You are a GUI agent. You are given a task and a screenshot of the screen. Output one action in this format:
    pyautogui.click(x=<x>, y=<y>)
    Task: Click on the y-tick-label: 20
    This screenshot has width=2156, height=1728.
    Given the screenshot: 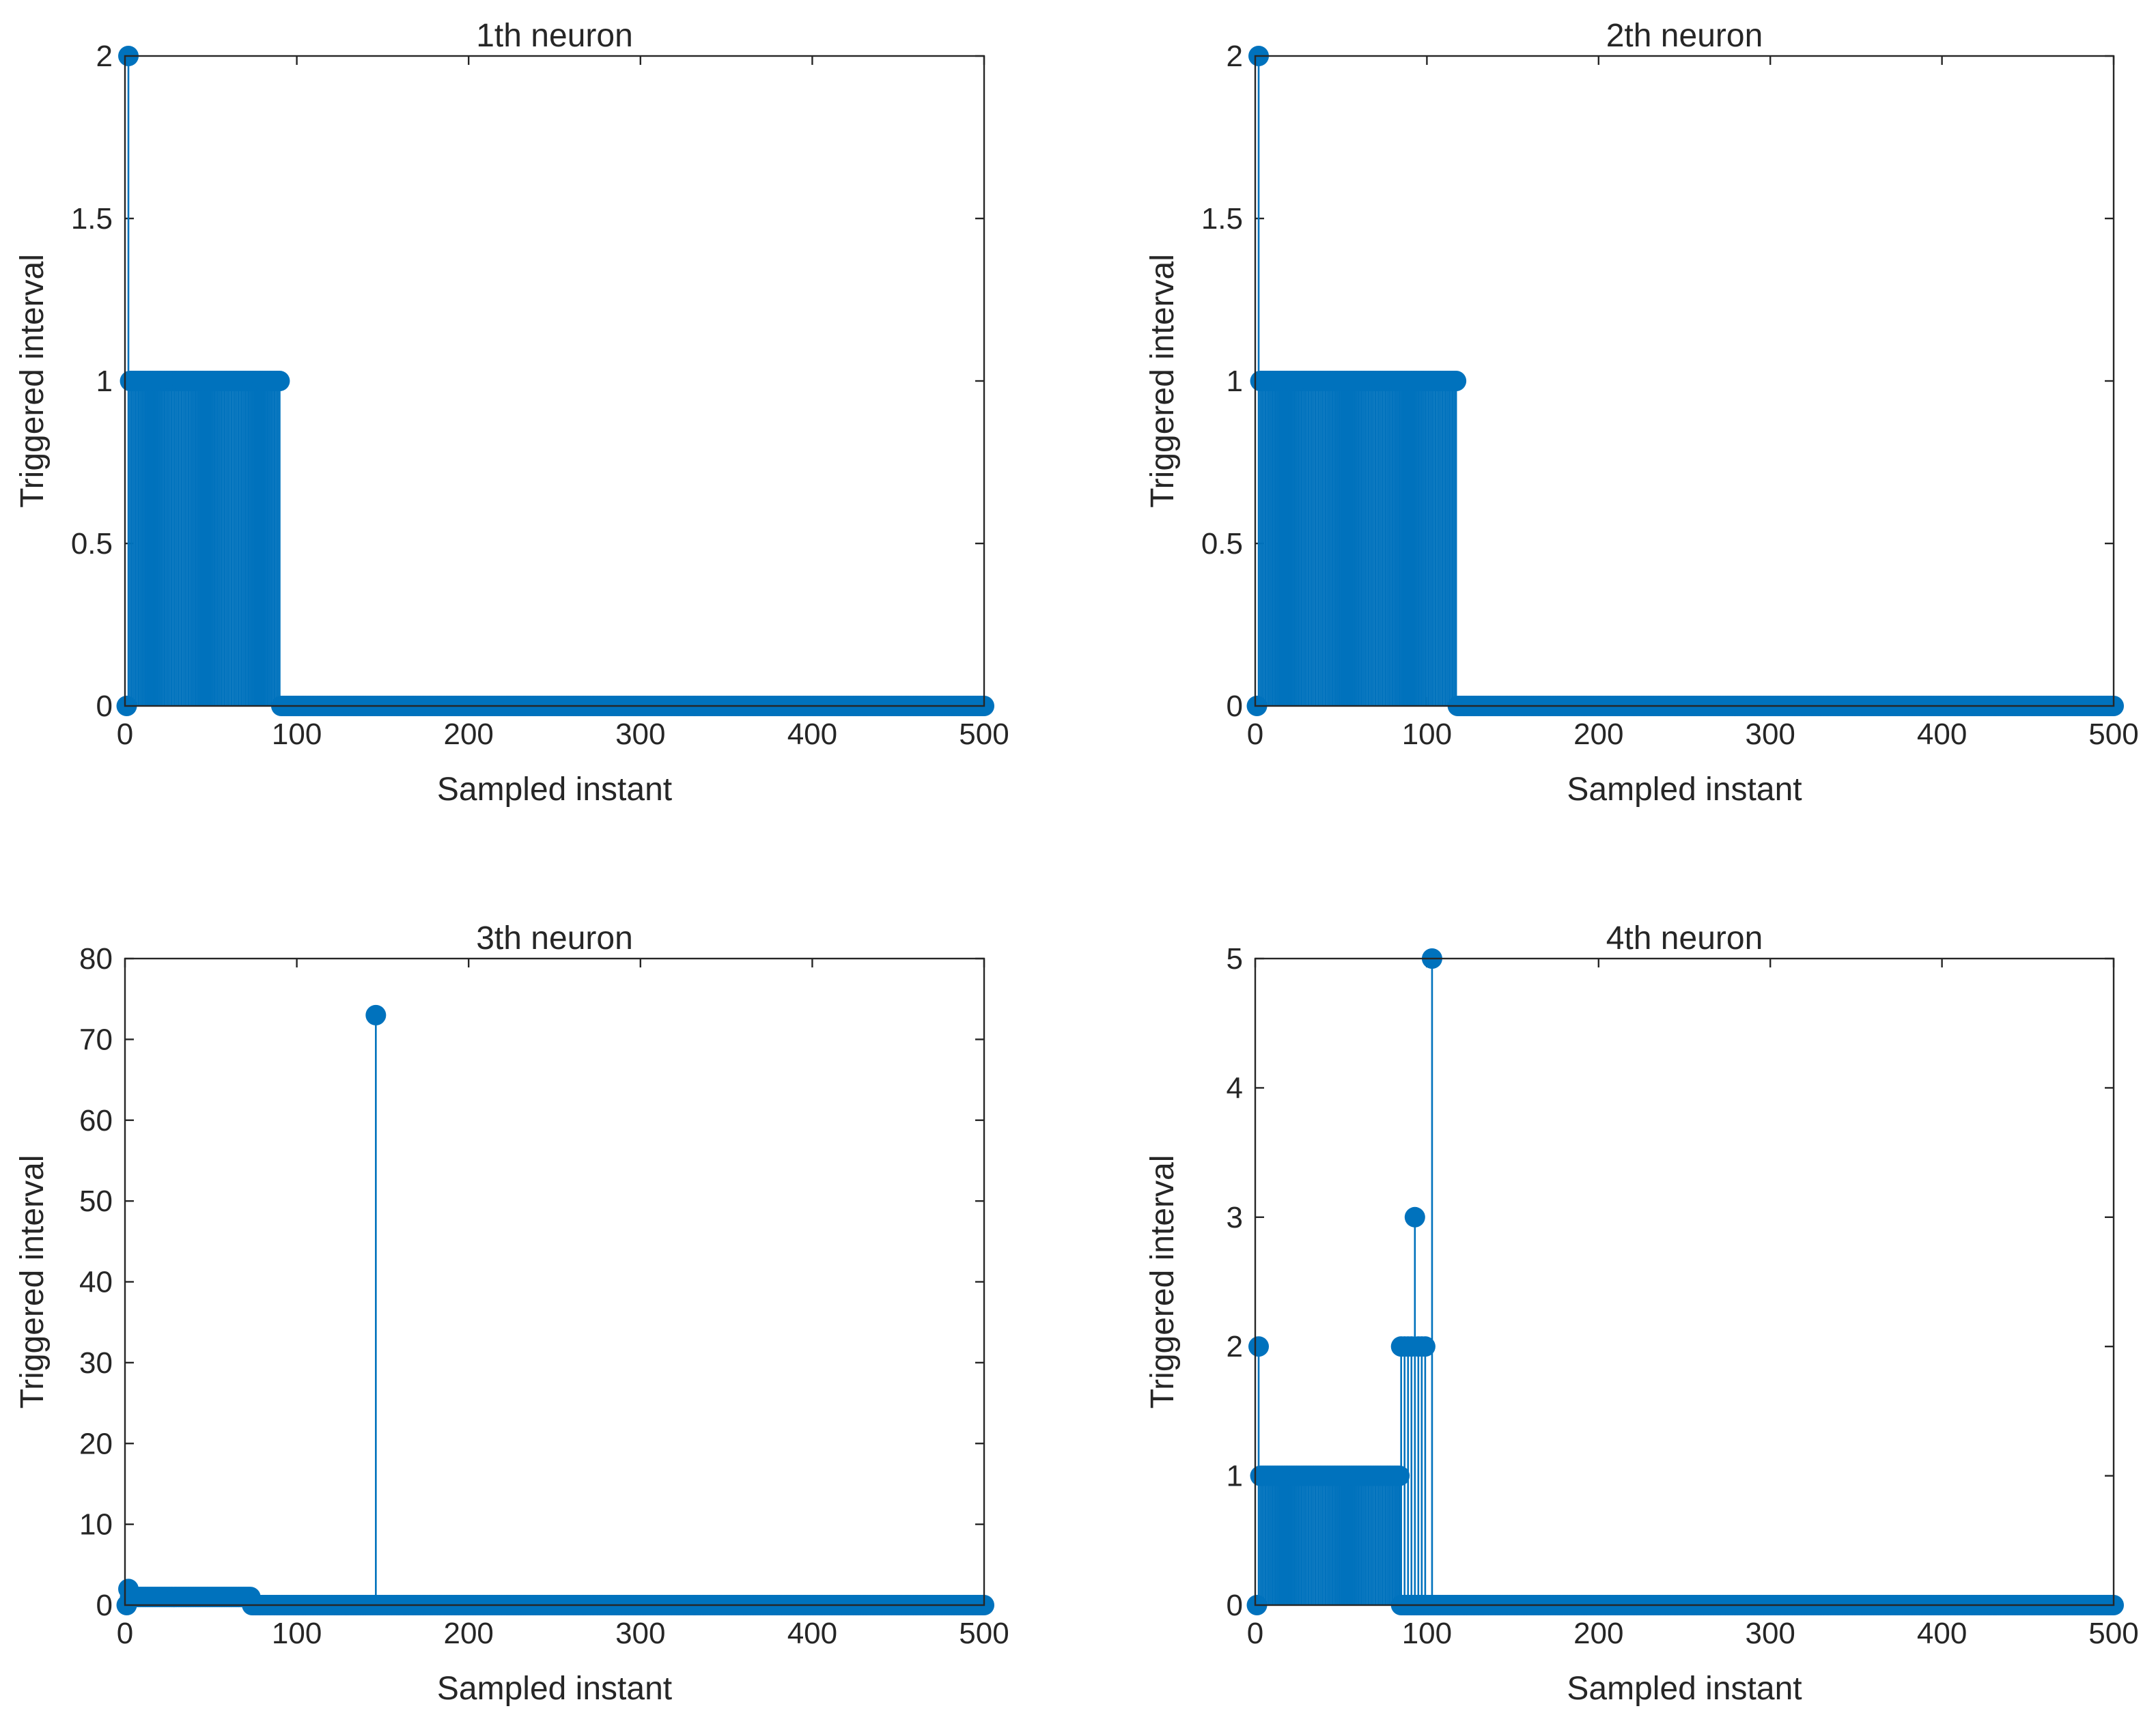 What is the action you would take?
    pyautogui.click(x=96, y=1443)
    